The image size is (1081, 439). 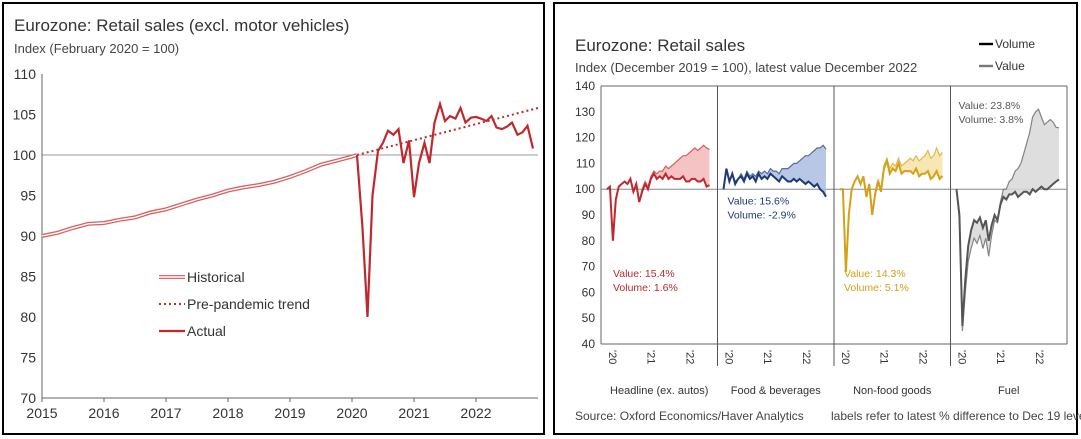 What do you see at coordinates (585, 112) in the screenshot?
I see `y-tick-label: 130` at bounding box center [585, 112].